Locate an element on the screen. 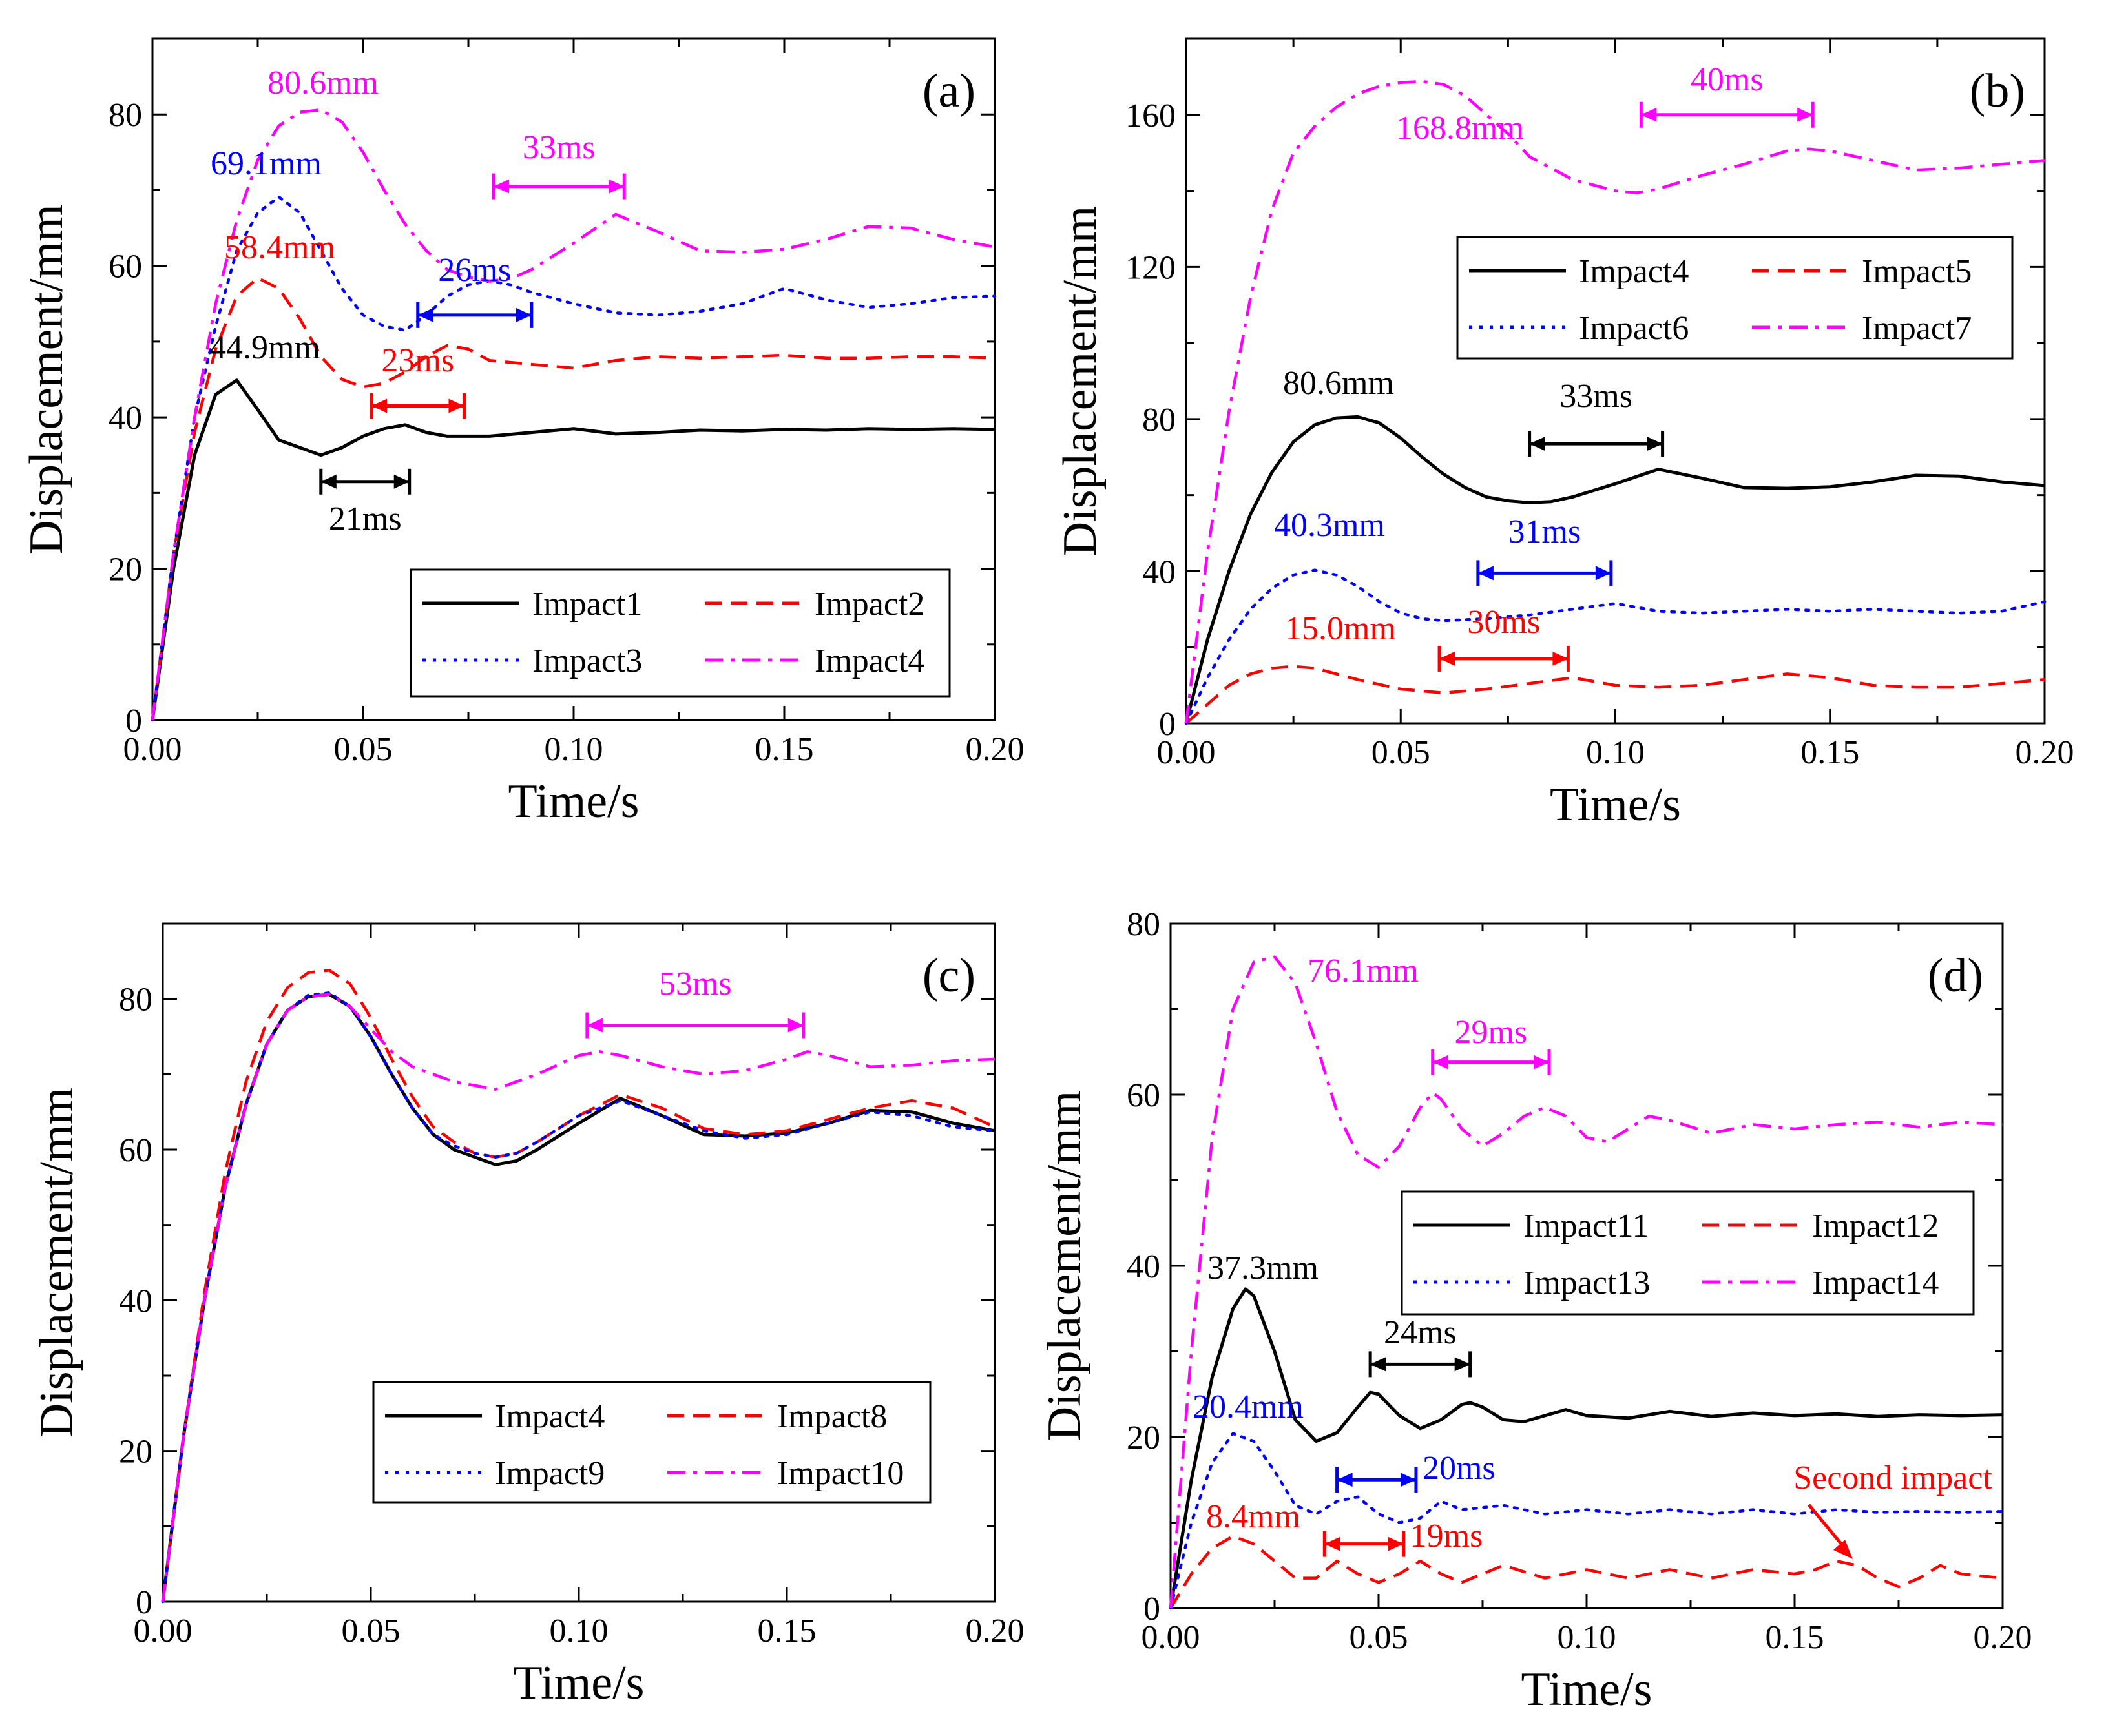 The height and width of the screenshot is (1736, 2106). interval-label: 26ms is located at coordinates (475, 270).